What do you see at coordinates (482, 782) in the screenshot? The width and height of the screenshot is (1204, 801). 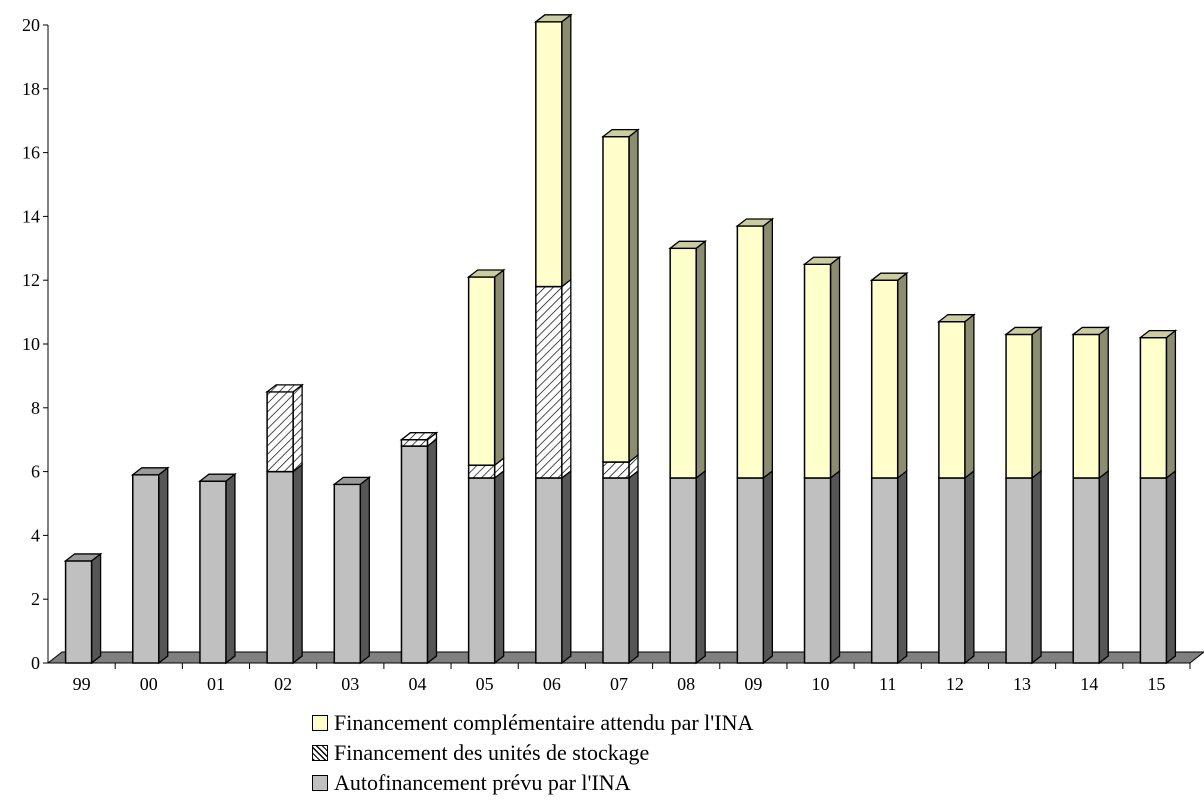 I see `legend-label-auto: Autofinancement prévu par l'INA` at bounding box center [482, 782].